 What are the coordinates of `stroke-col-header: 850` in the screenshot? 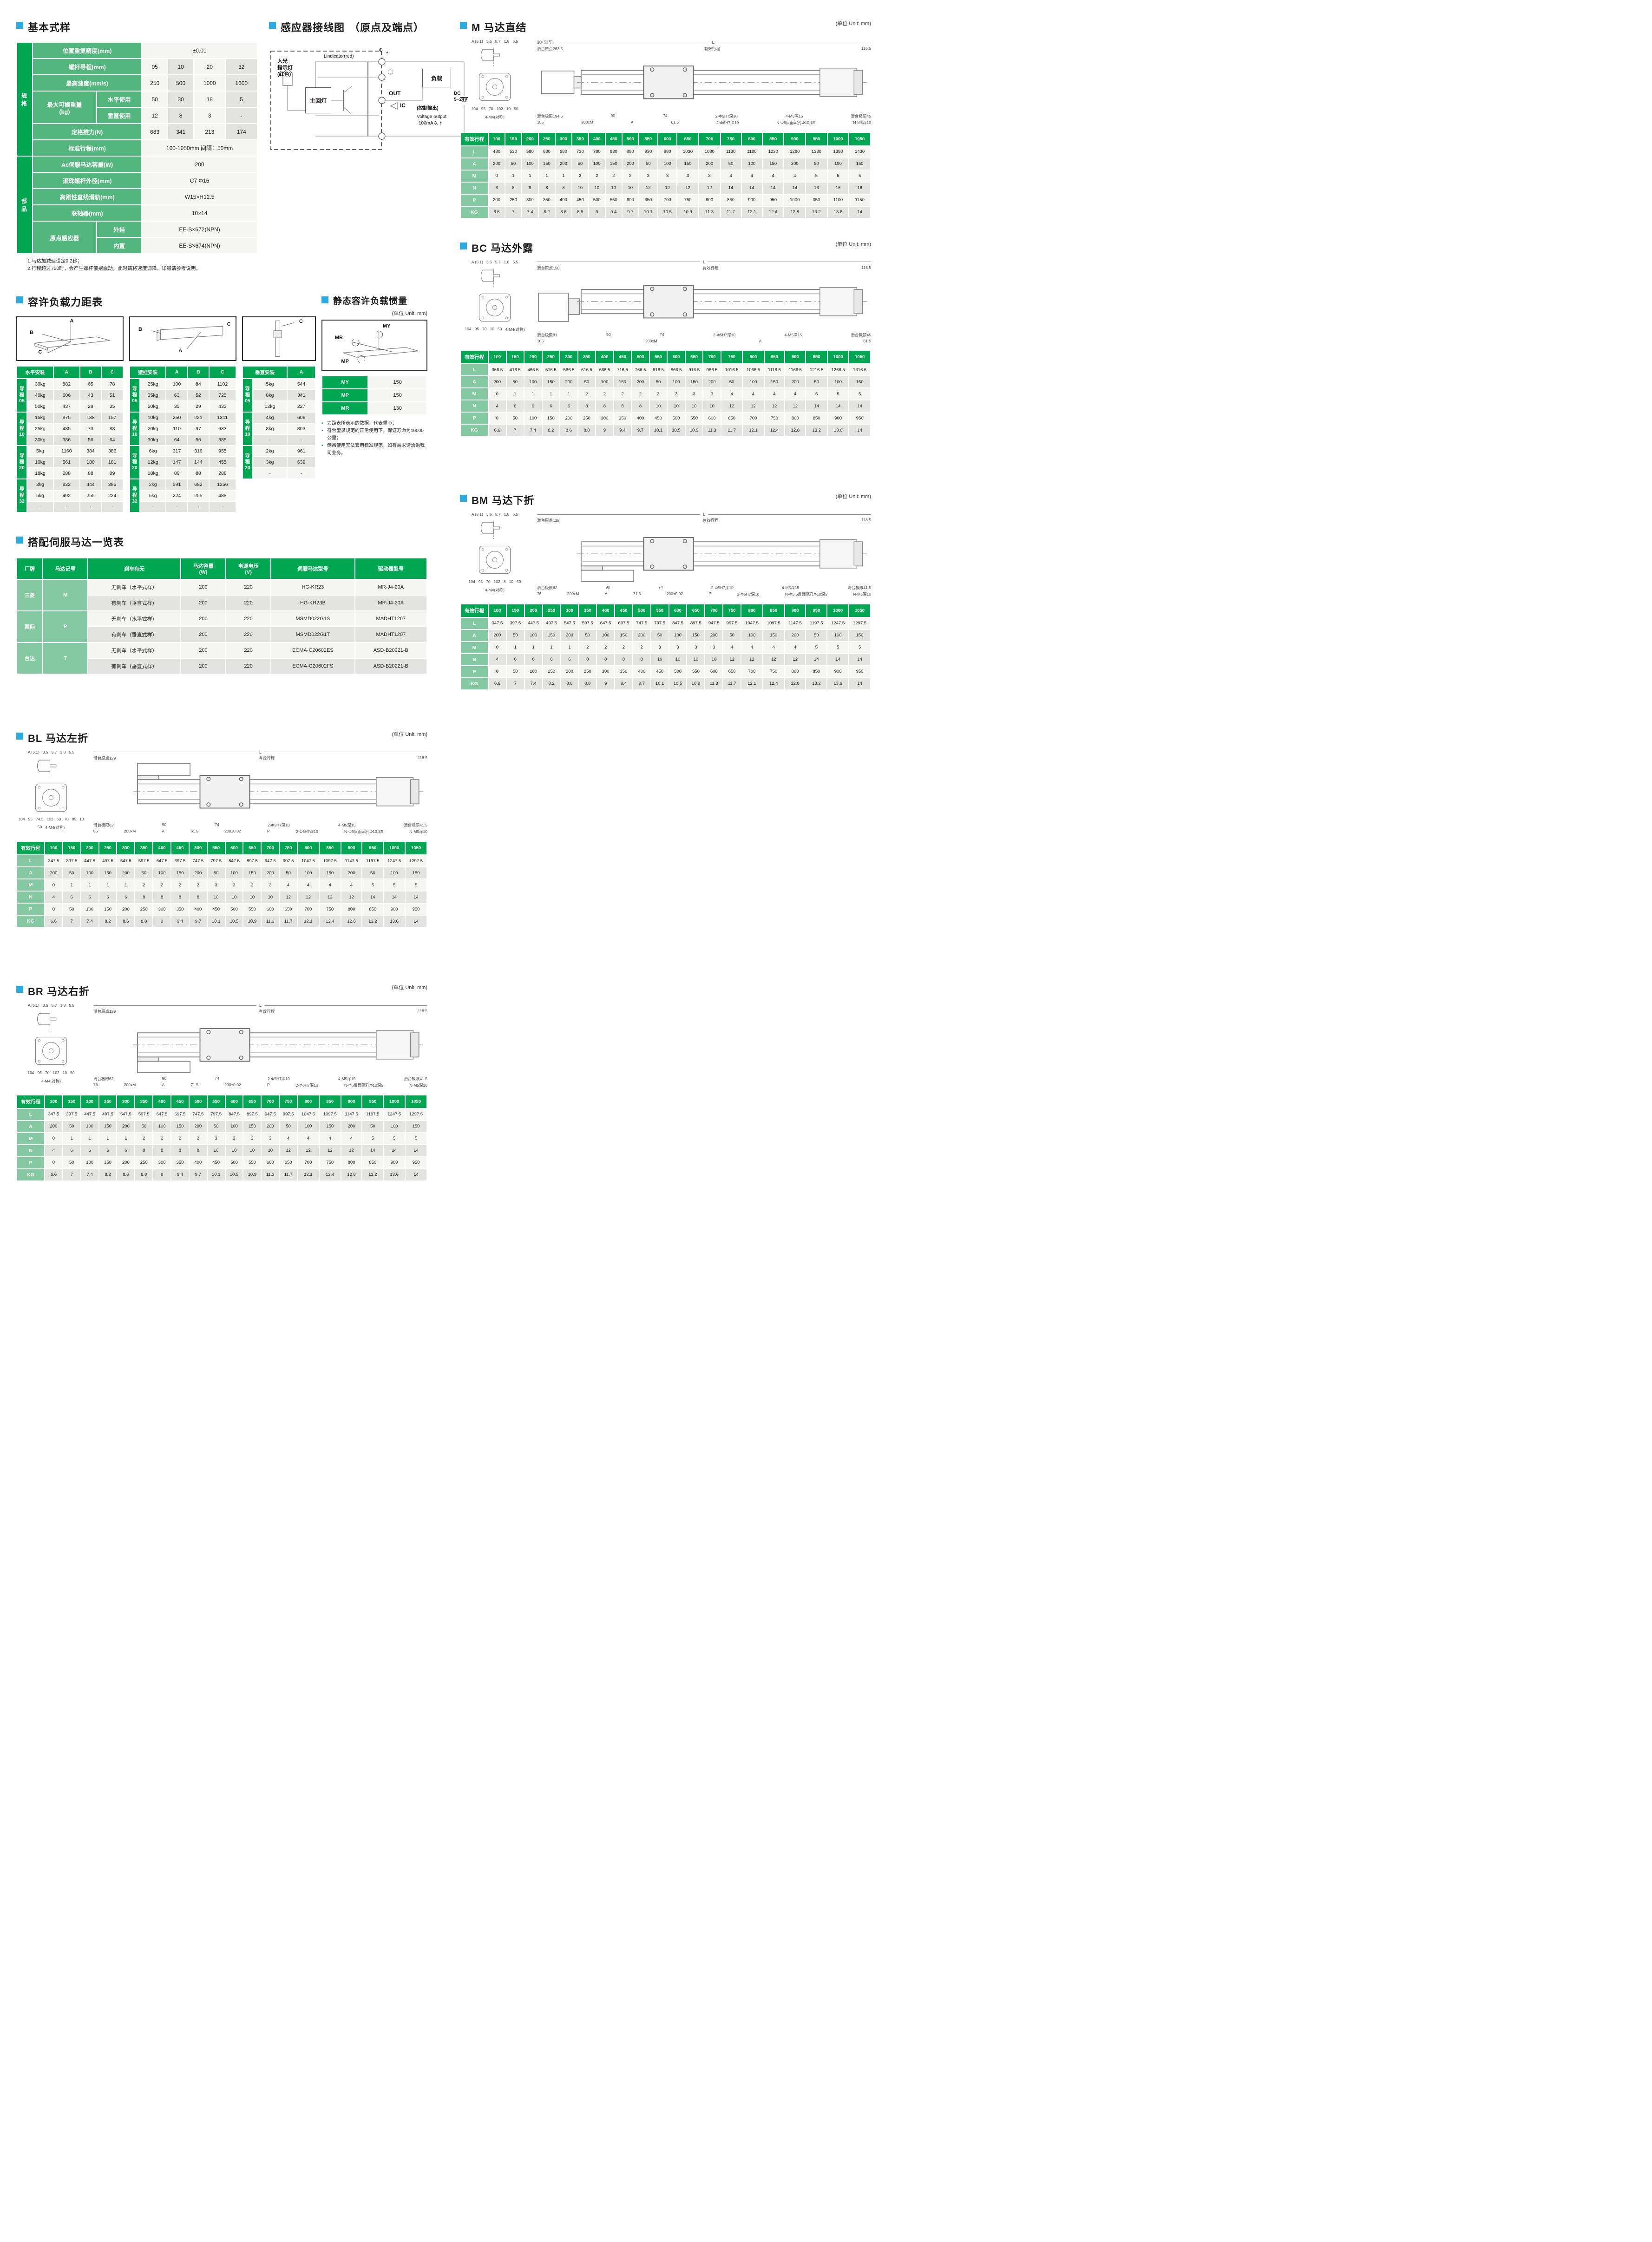 It's located at (773, 138).